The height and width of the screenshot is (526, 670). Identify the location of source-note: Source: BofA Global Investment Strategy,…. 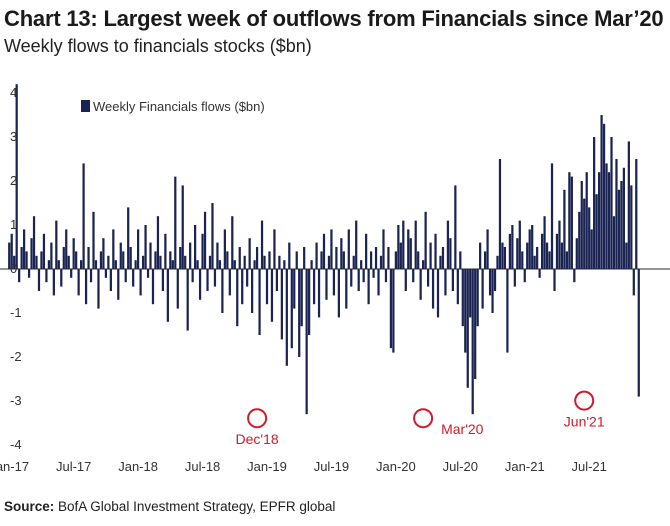
(169, 506).